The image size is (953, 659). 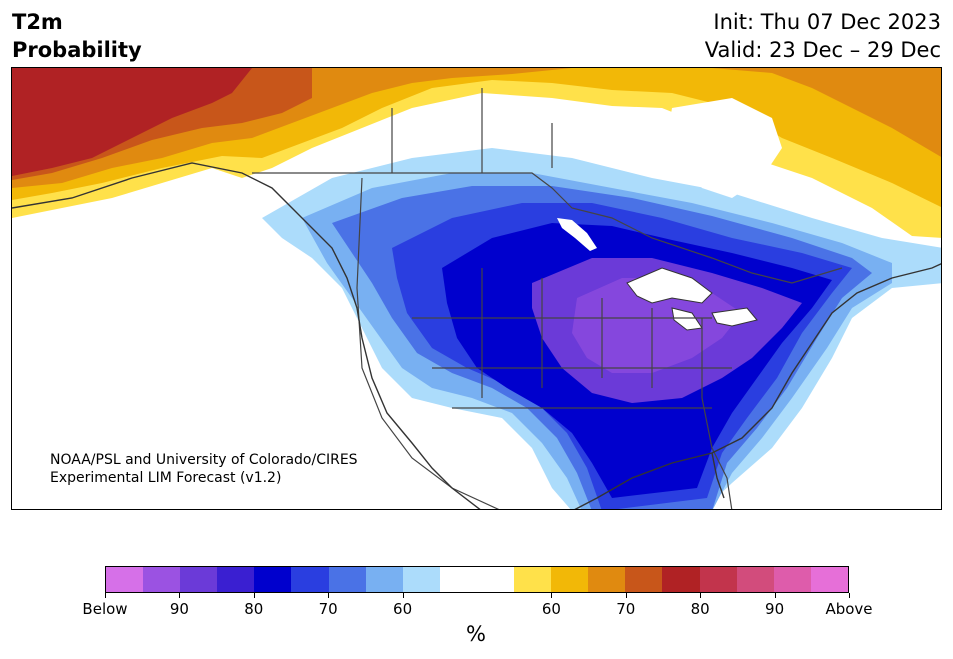 What do you see at coordinates (577, 234) in the screenshot?
I see `lake-winnipeg` at bounding box center [577, 234].